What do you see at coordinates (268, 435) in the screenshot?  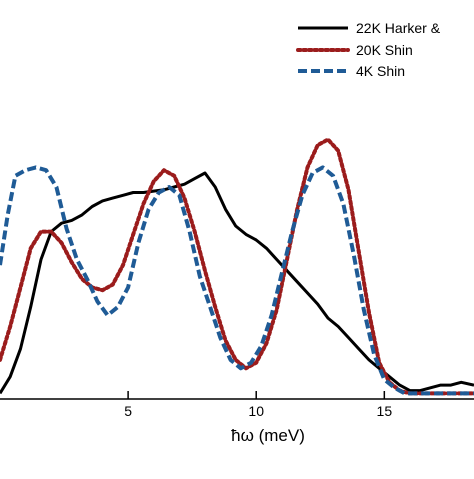 I see `x-axis-label: ħω (meV)` at bounding box center [268, 435].